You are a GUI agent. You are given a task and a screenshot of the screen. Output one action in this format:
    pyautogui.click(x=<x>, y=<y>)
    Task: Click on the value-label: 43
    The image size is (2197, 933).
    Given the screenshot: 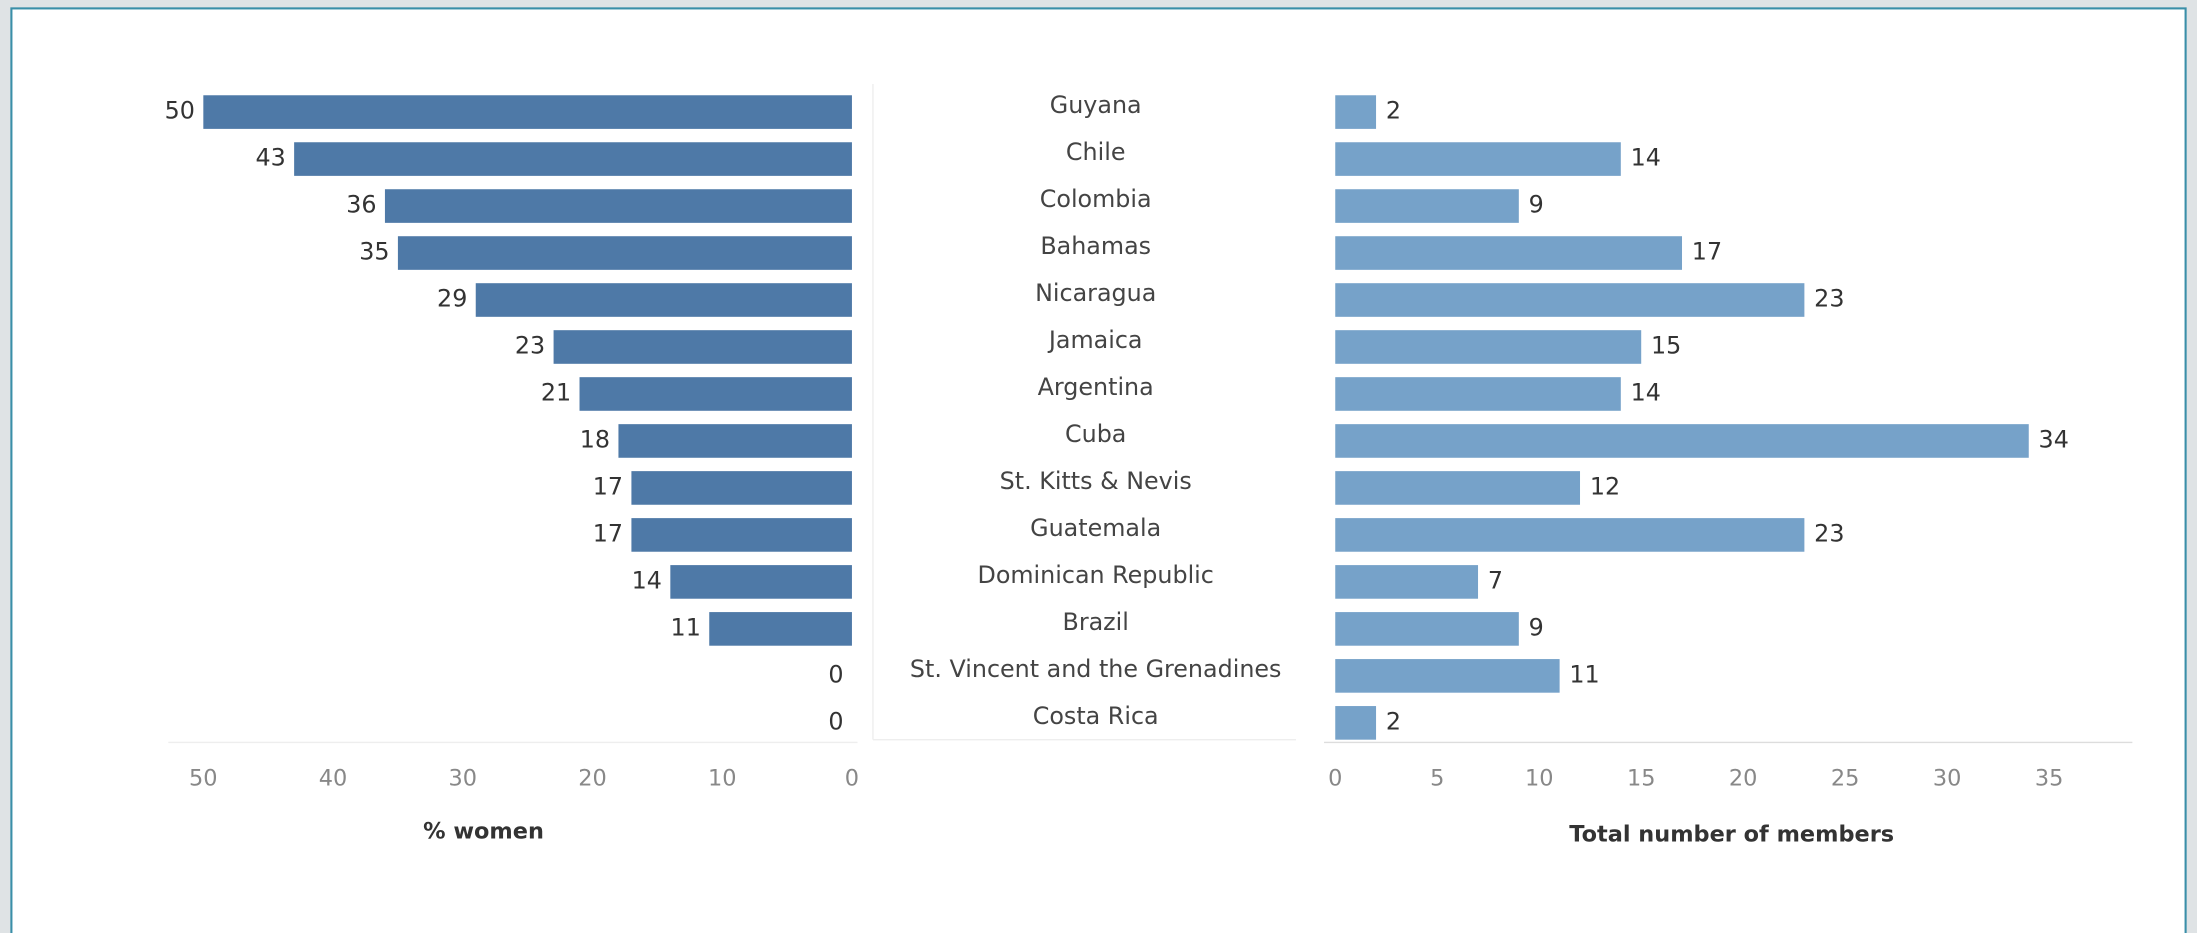 What is the action you would take?
    pyautogui.click(x=270, y=158)
    